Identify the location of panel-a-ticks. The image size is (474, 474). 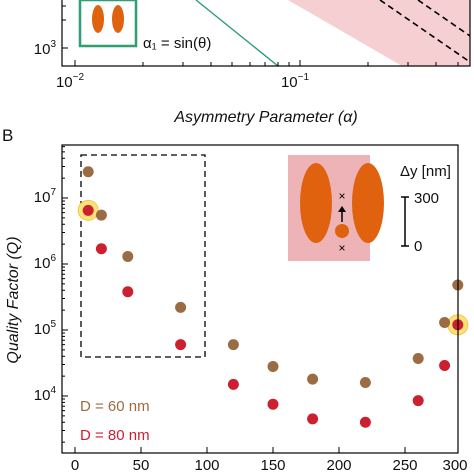
(260, 35).